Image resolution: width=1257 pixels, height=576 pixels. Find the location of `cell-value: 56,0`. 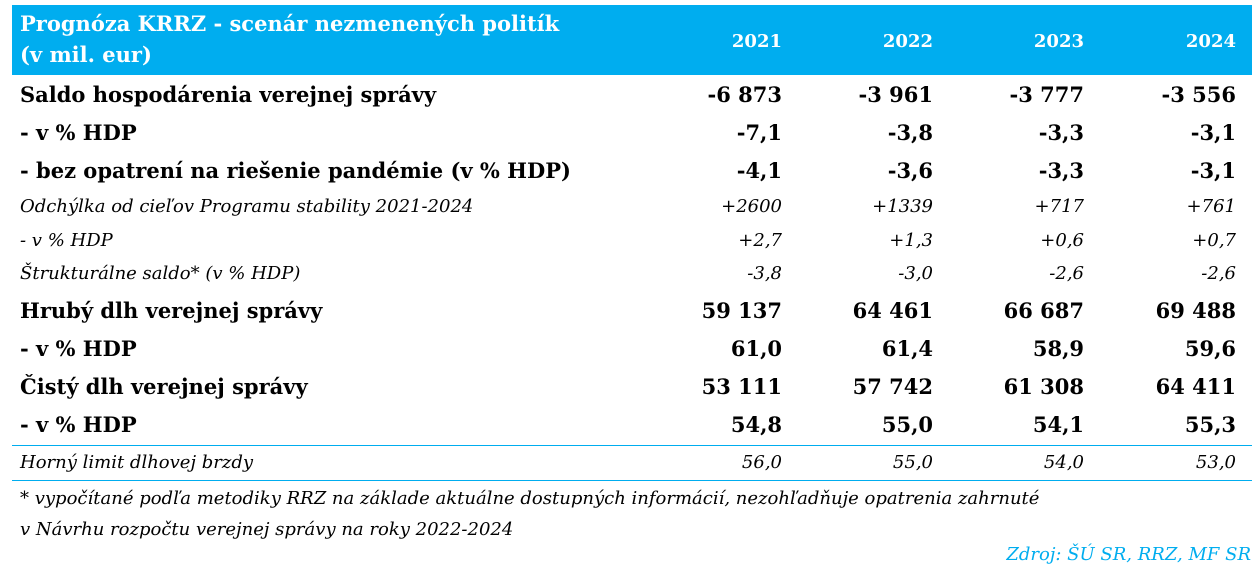

cell-value: 56,0 is located at coordinates (761, 462).